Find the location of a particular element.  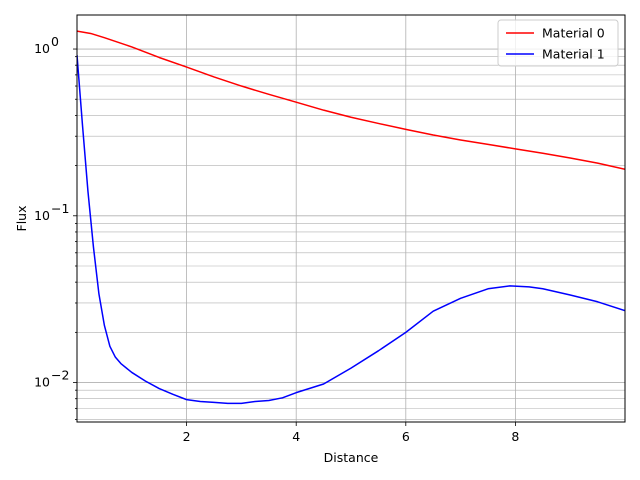

x-tick-label: 2 is located at coordinates (187, 436).